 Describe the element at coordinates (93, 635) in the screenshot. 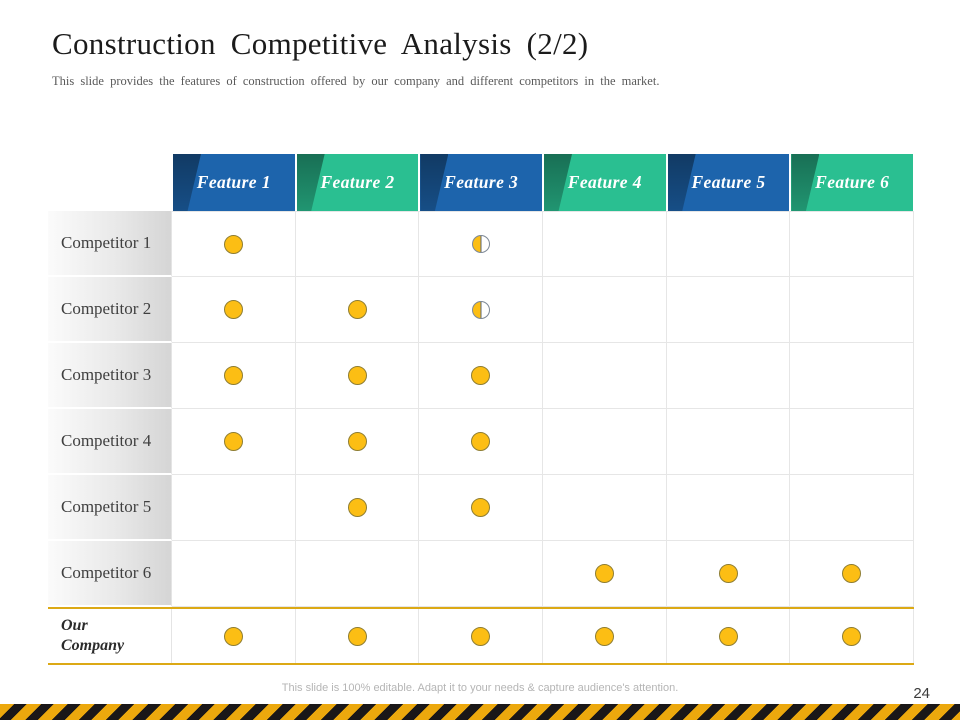

I see `row-label-text: Our Company` at that location.